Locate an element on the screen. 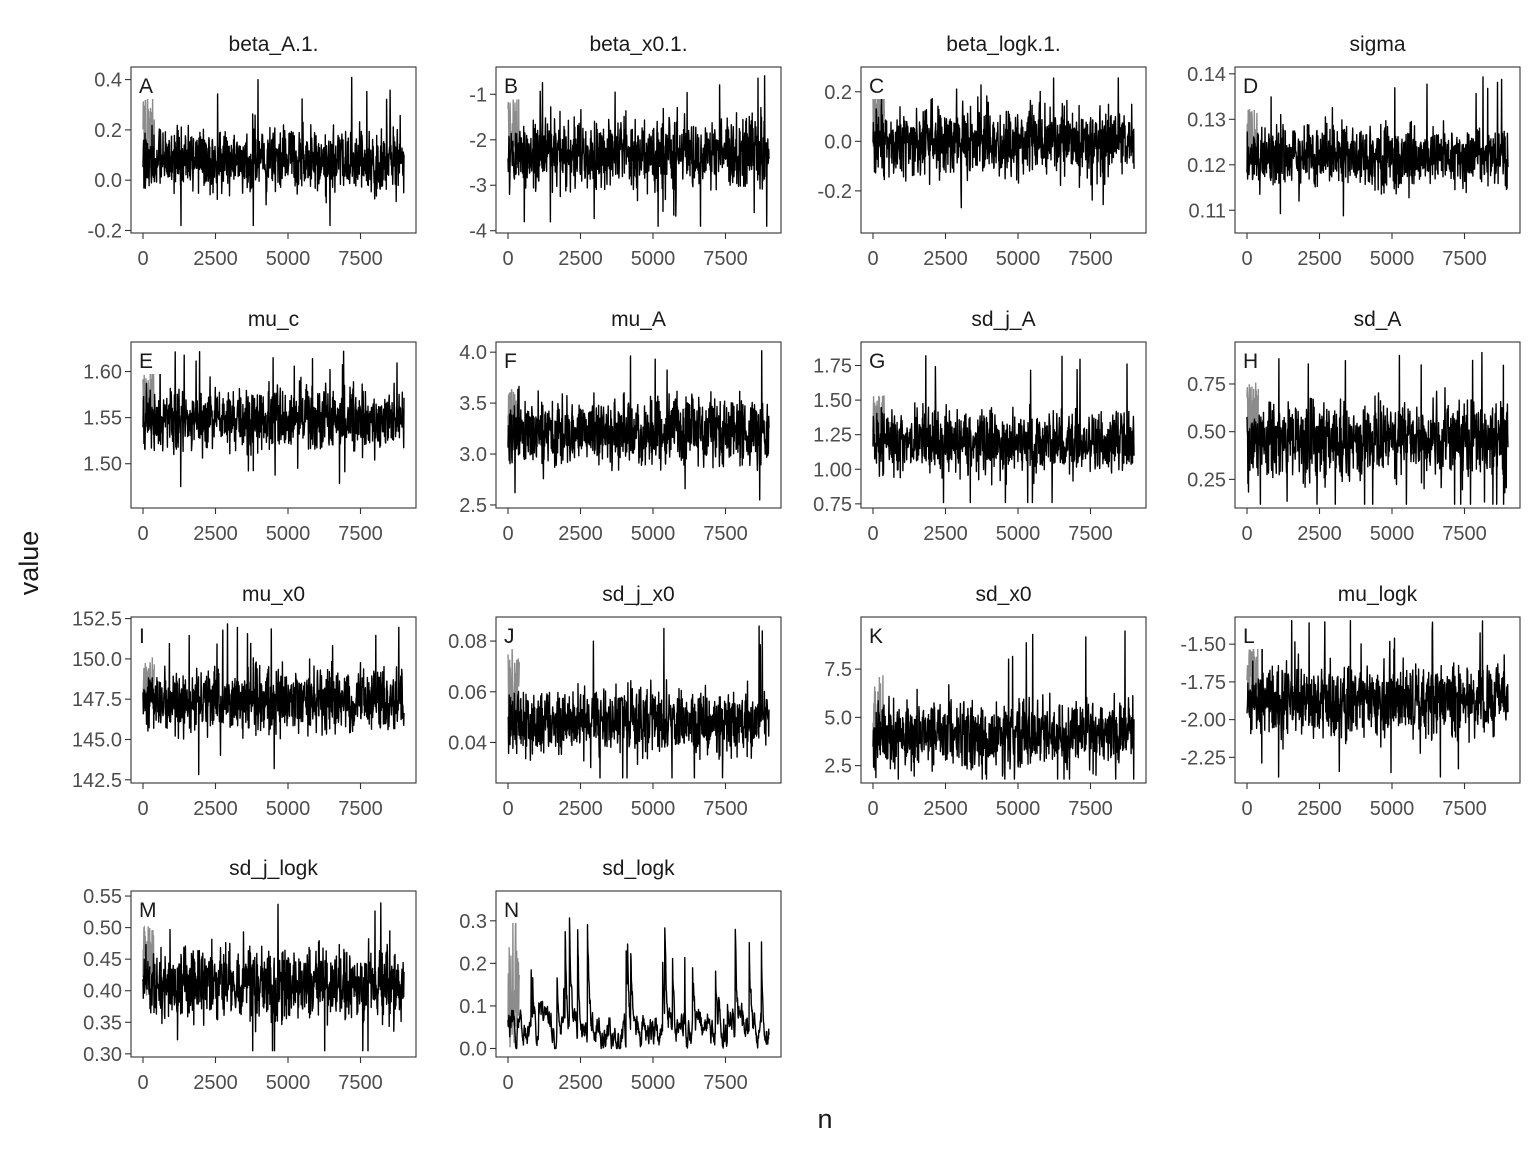  y-tick-label: 0.30 is located at coordinates (102, 1055).